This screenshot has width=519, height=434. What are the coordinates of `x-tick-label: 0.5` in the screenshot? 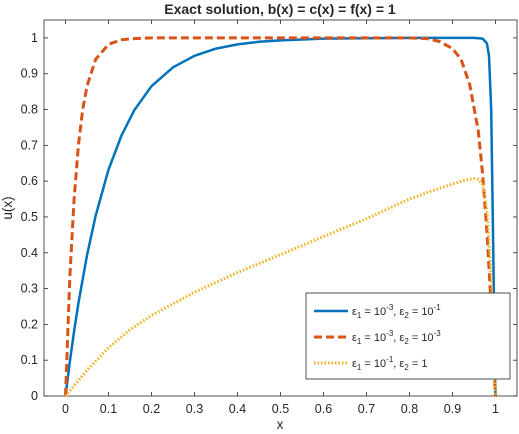 It's located at (280, 409).